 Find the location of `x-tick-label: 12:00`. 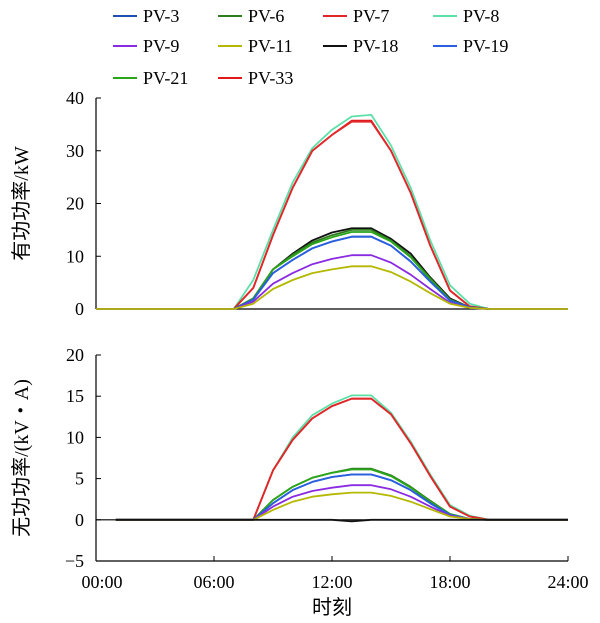

x-tick-label: 12:00 is located at coordinates (331, 582).